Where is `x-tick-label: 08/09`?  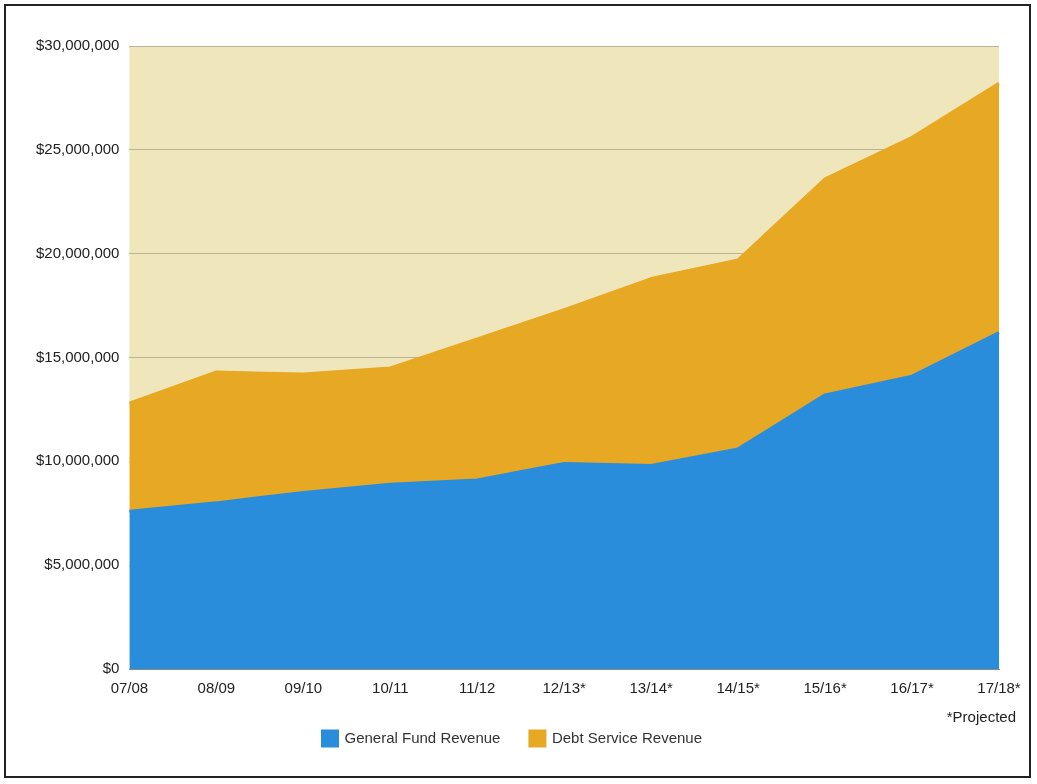 x-tick-label: 08/09 is located at coordinates (216, 688).